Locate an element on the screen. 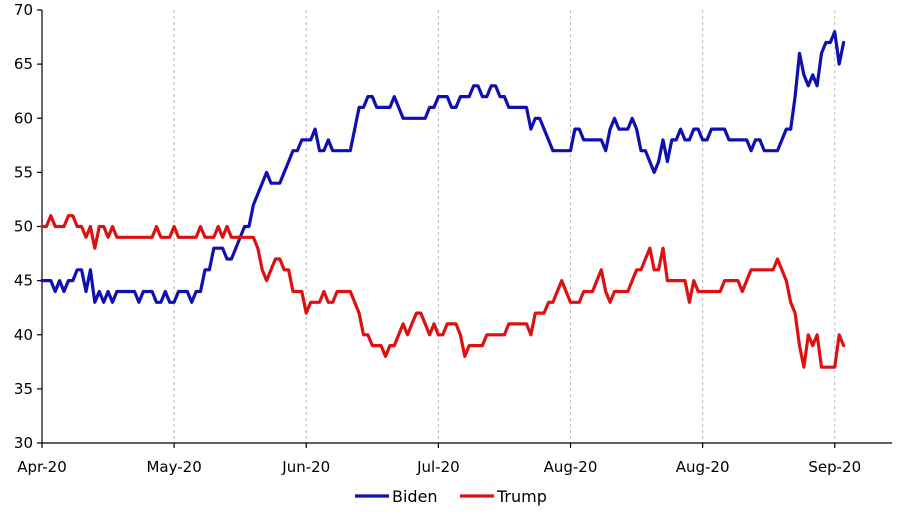 Image resolution: width=900 pixels, height=513 pixels. y-tick-label: 40 is located at coordinates (23, 335).